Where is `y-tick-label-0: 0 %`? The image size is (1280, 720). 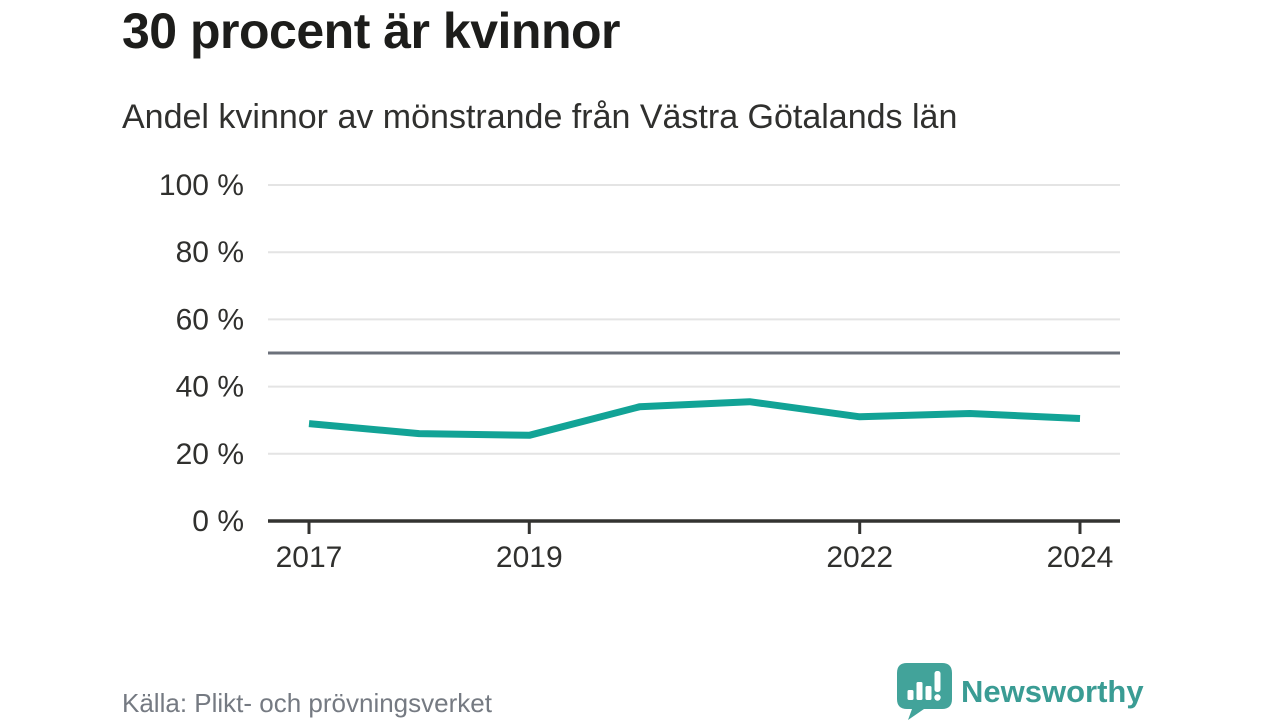 y-tick-label-0: 0 % is located at coordinates (218, 521).